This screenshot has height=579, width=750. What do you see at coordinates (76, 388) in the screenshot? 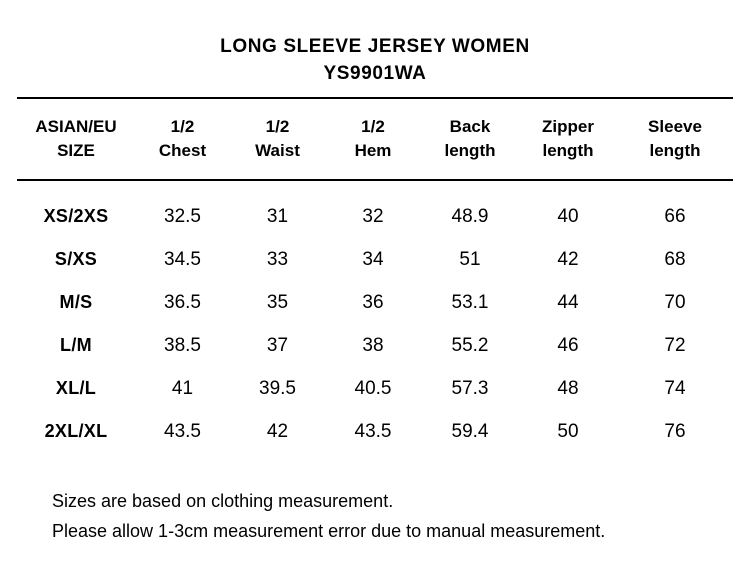
I see `size-cell: XL/L` at bounding box center [76, 388].